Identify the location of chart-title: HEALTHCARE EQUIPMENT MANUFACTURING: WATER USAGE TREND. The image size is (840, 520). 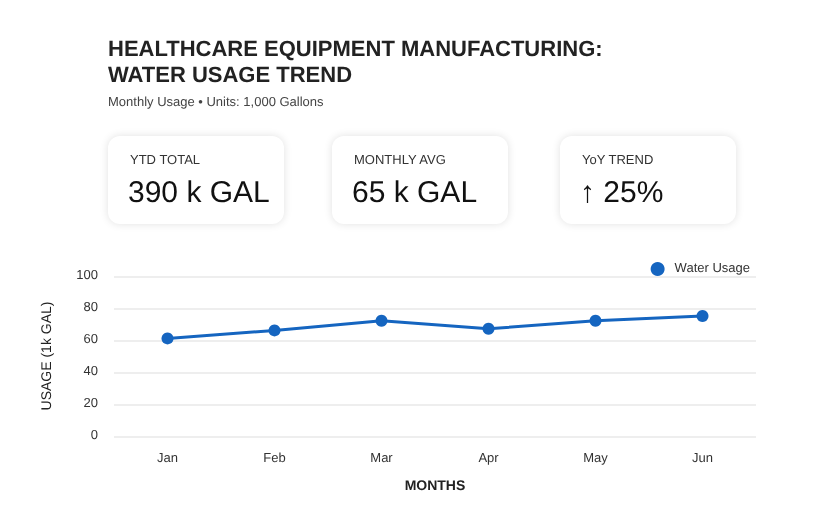
(355, 64).